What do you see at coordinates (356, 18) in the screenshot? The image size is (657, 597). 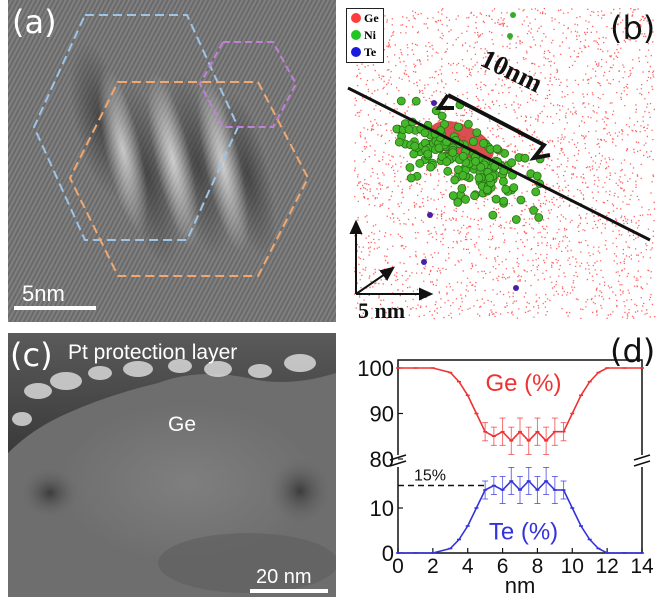 I see `ge-swatch-icon` at bounding box center [356, 18].